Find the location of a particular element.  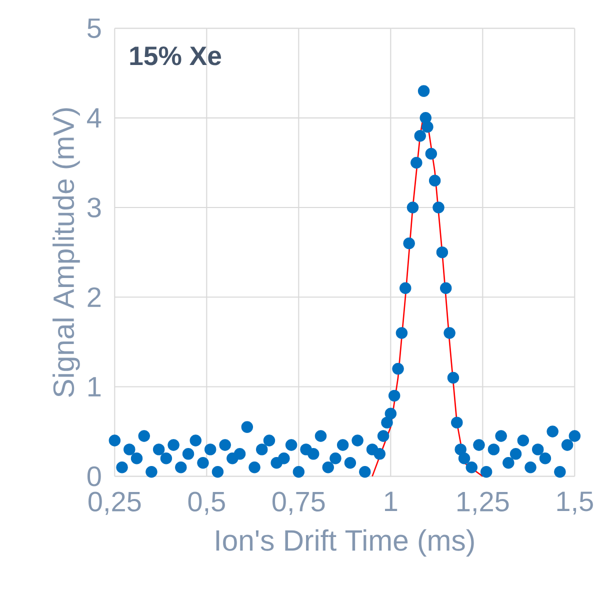

y-tick-label: 2 is located at coordinates (94, 297).